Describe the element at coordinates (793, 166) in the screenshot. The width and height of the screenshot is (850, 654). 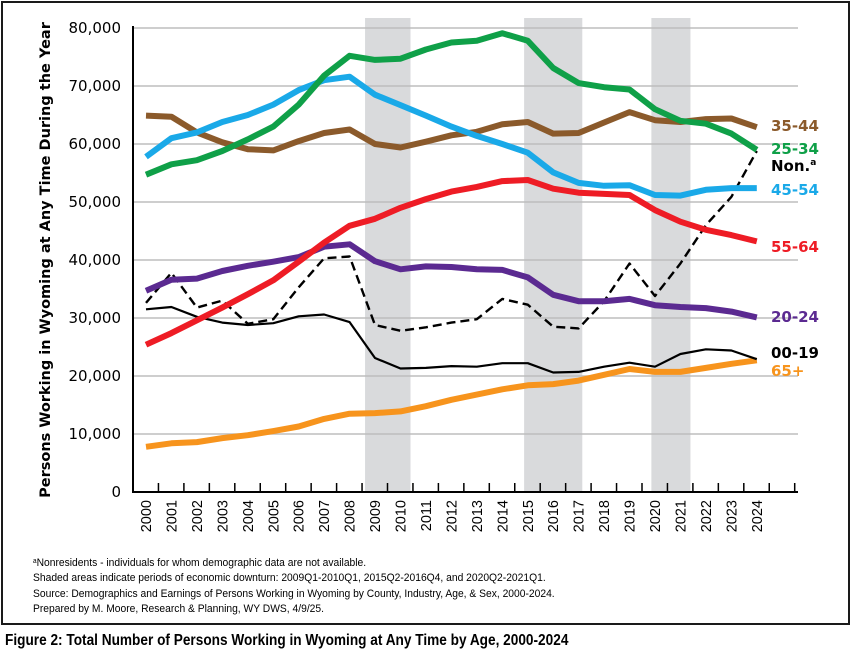
I see `series-label-nonresidents: Non.a` at that location.